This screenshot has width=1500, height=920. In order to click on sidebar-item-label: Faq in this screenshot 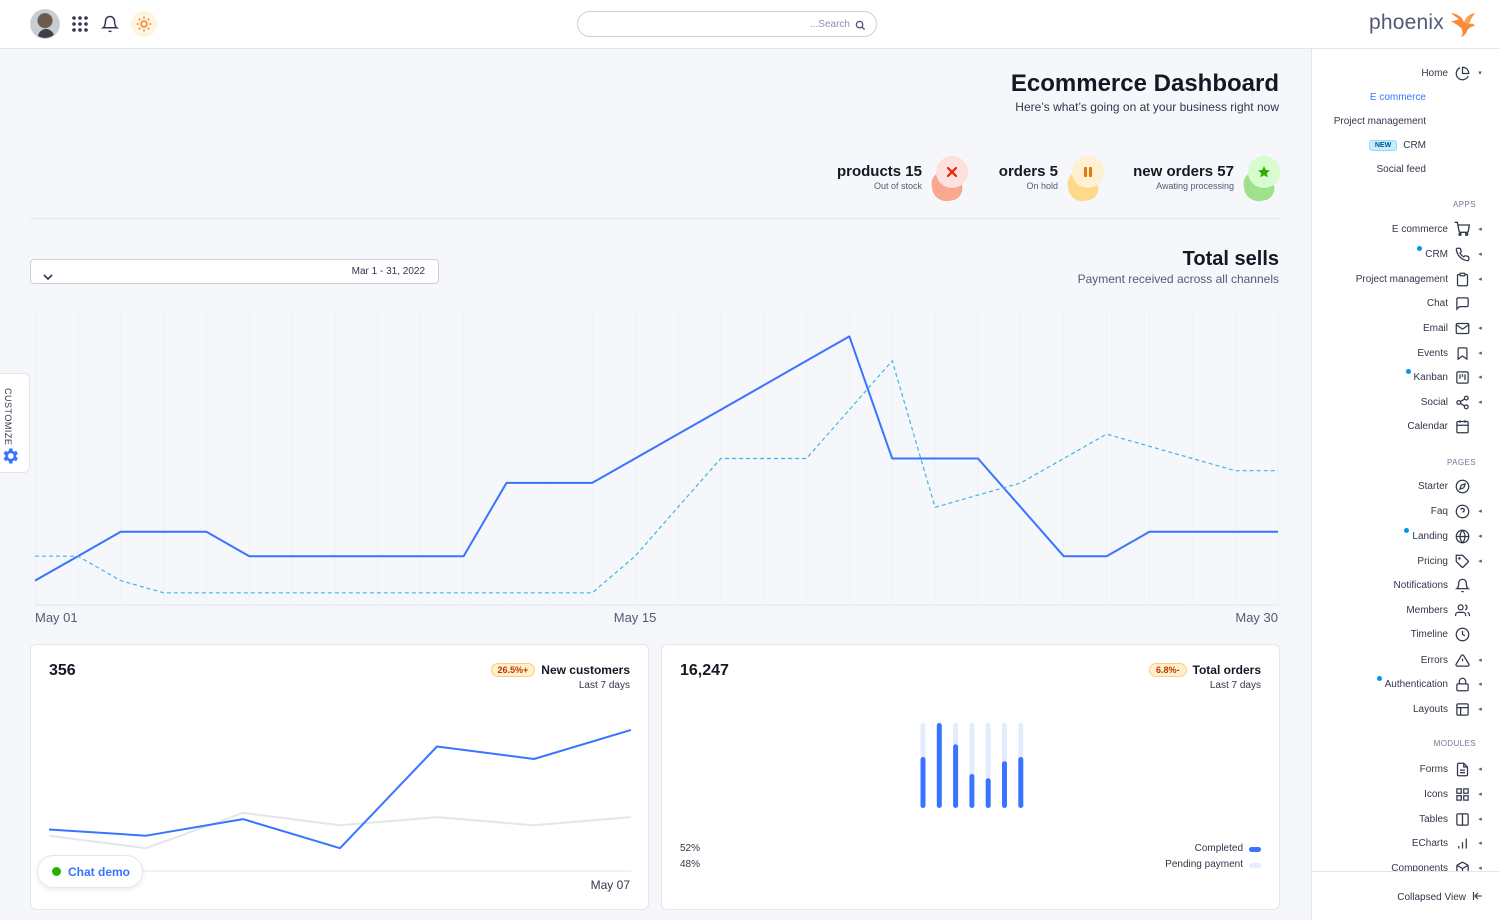, I will do `click(1439, 511)`.